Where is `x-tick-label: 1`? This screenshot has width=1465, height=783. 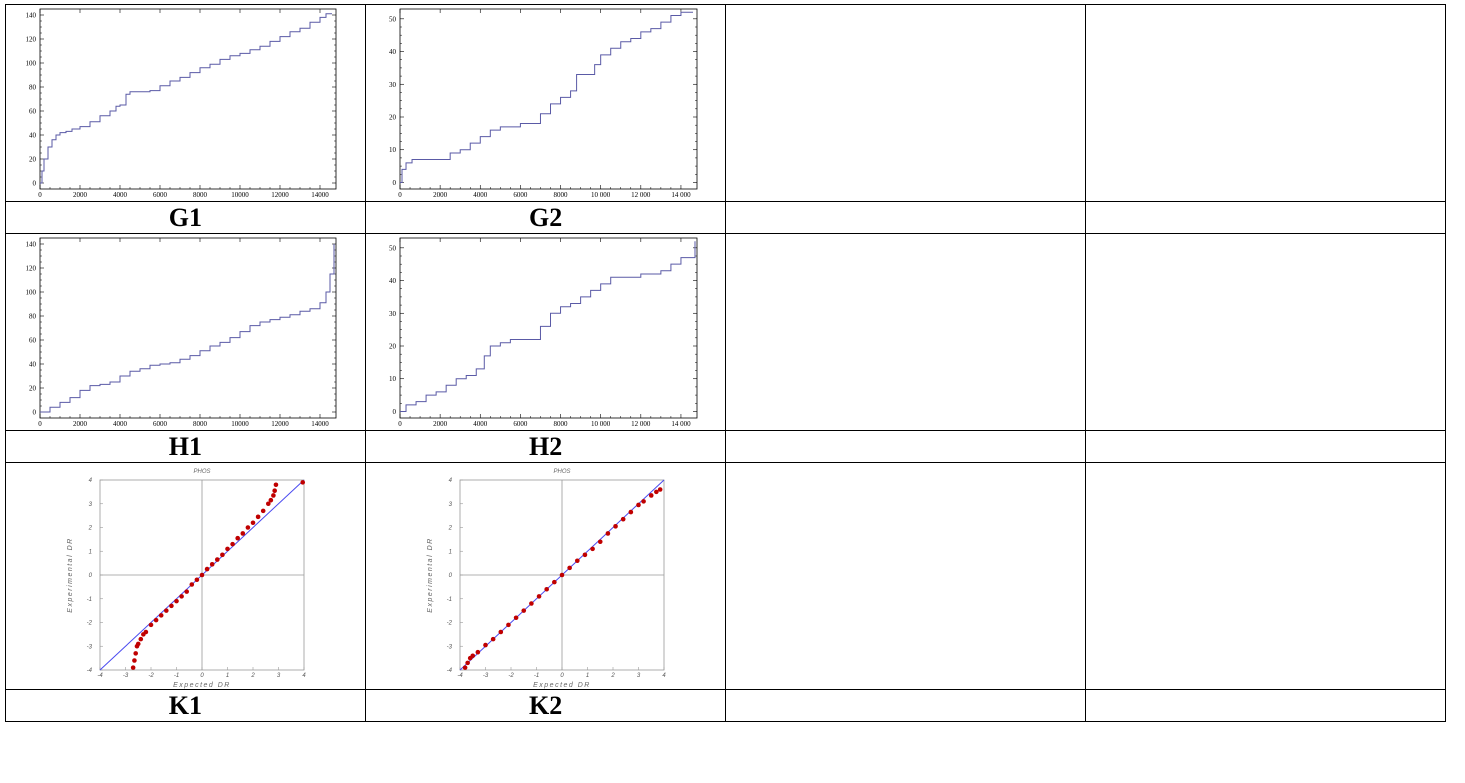 x-tick-label: 1 is located at coordinates (587, 676).